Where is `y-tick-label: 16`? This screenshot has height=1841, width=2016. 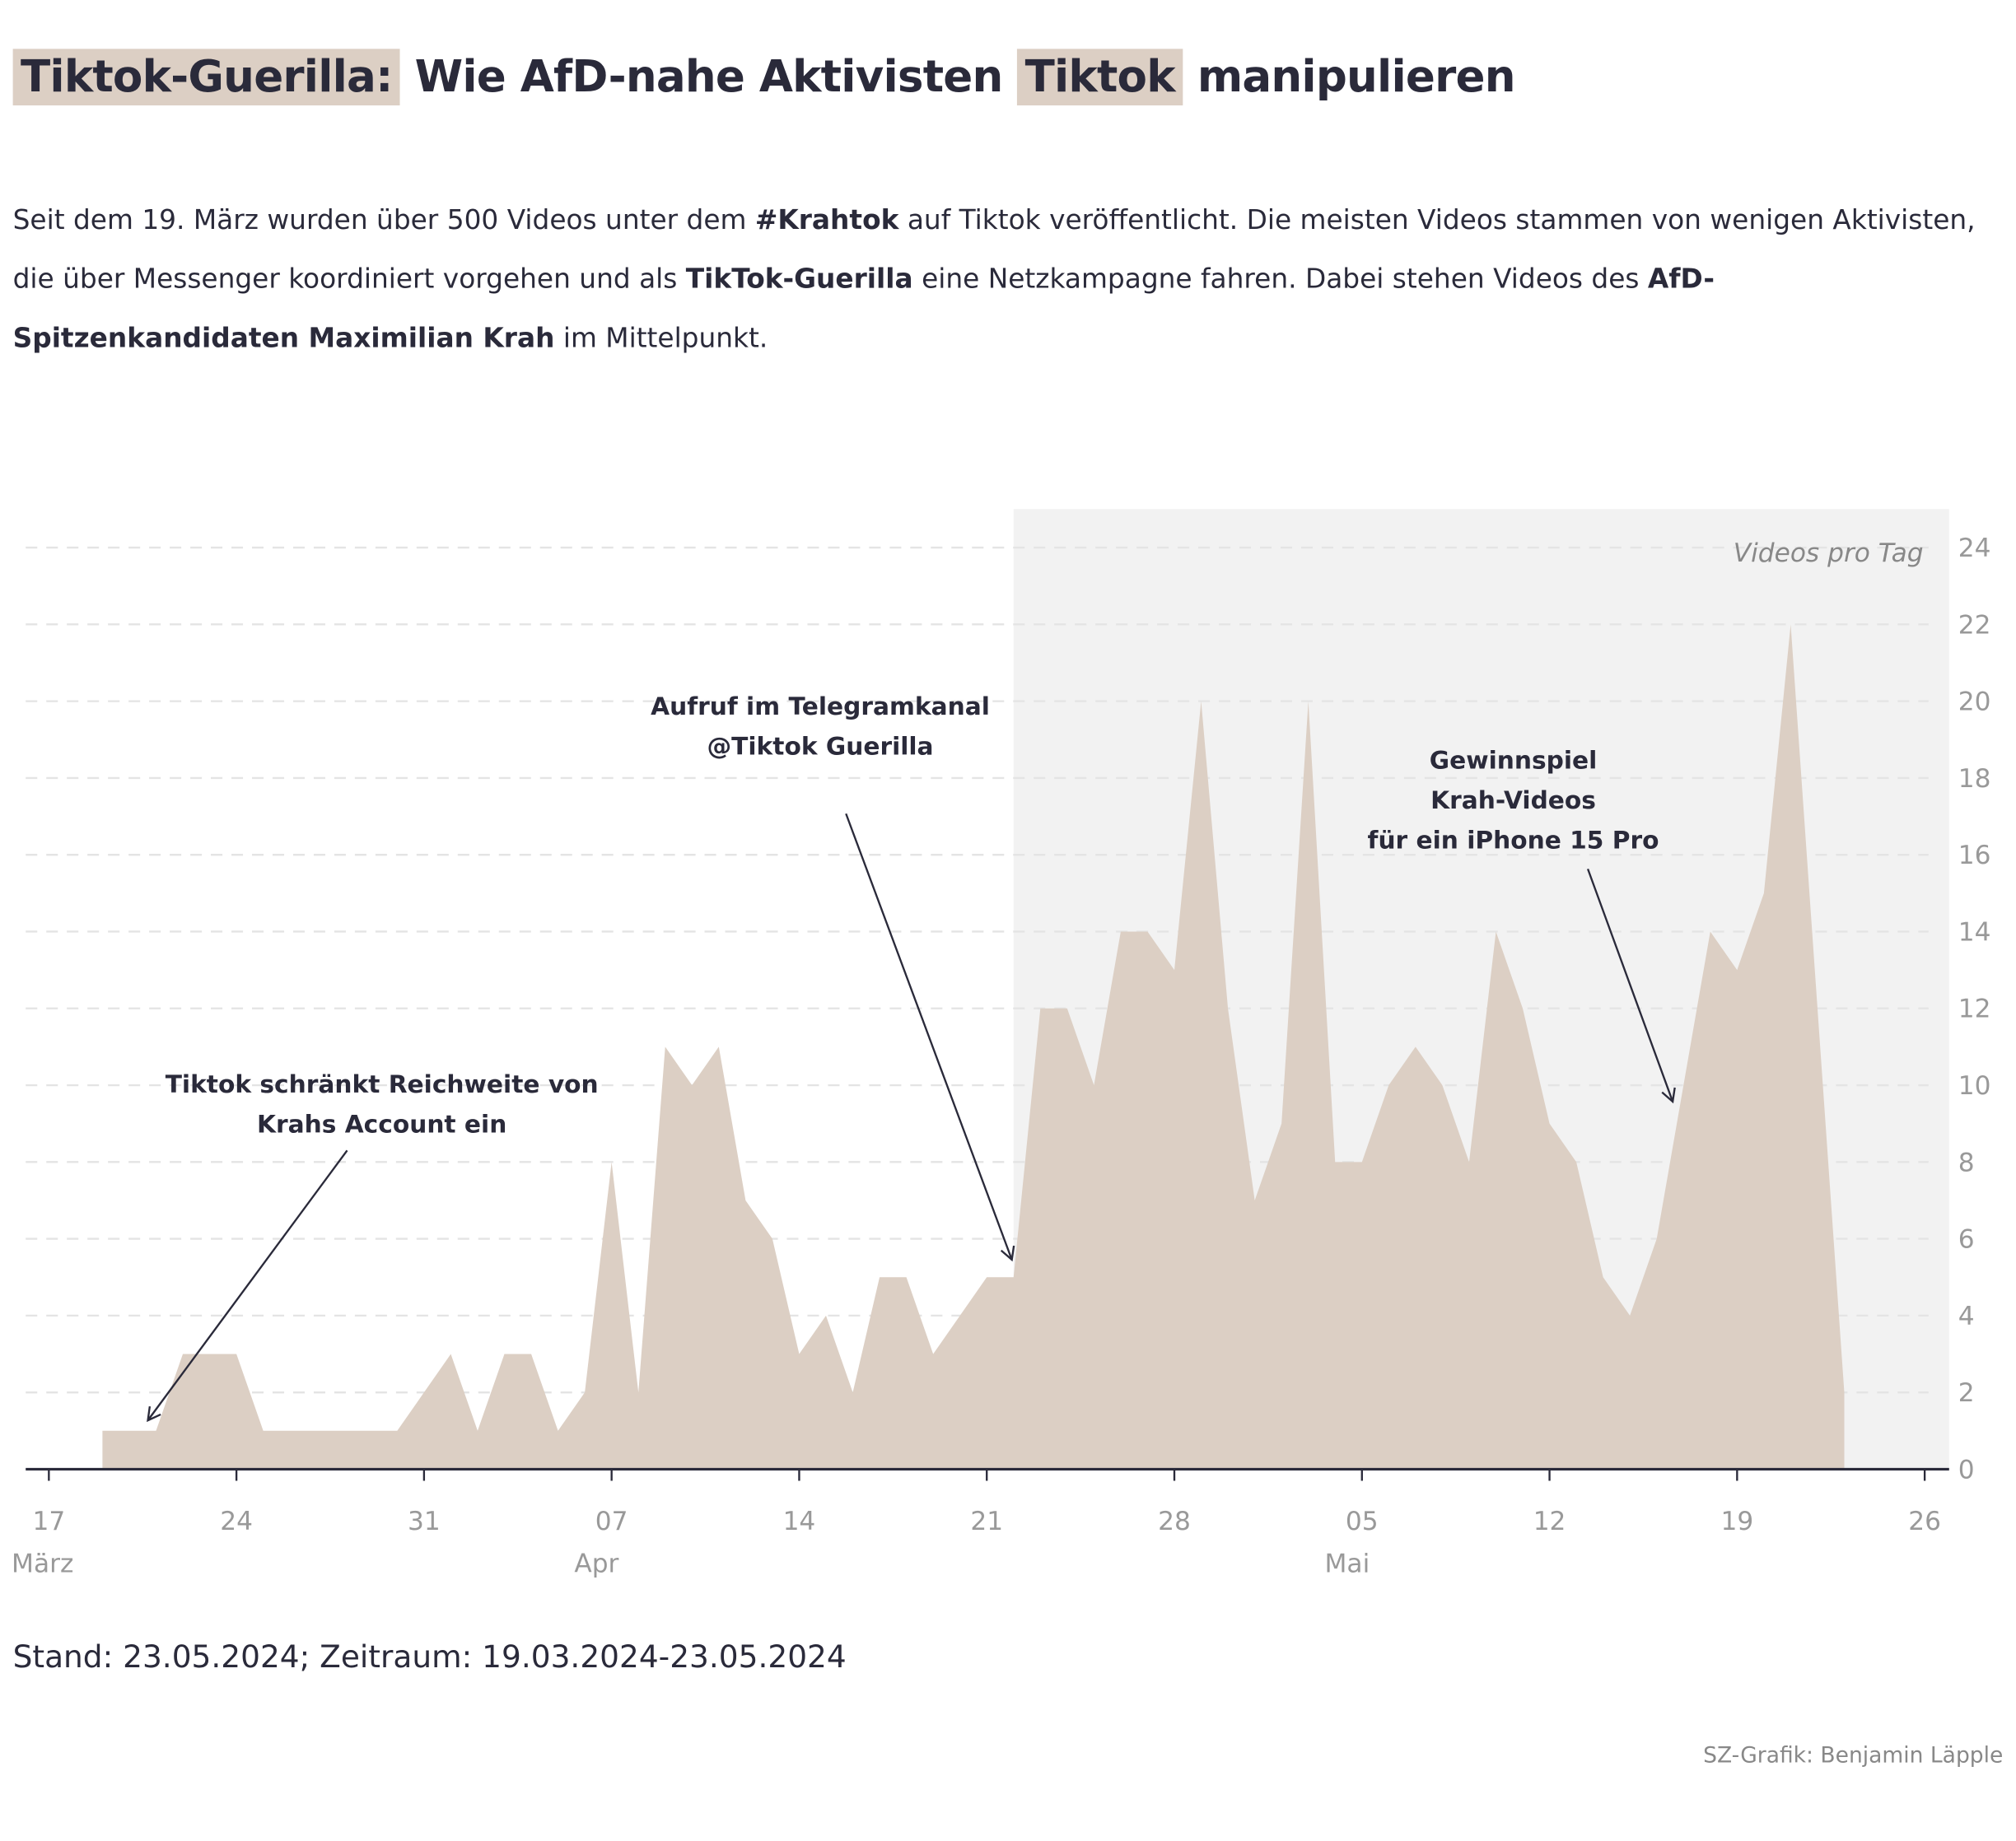
y-tick-label: 16 is located at coordinates (1974, 855).